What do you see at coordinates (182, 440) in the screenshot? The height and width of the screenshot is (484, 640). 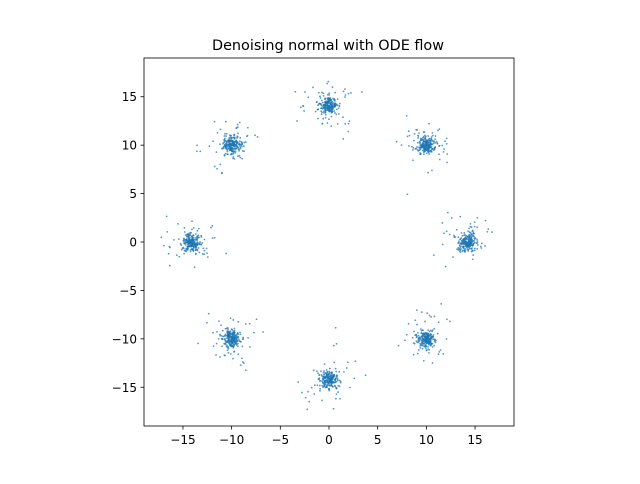 I see `x-tick-label: −15` at bounding box center [182, 440].